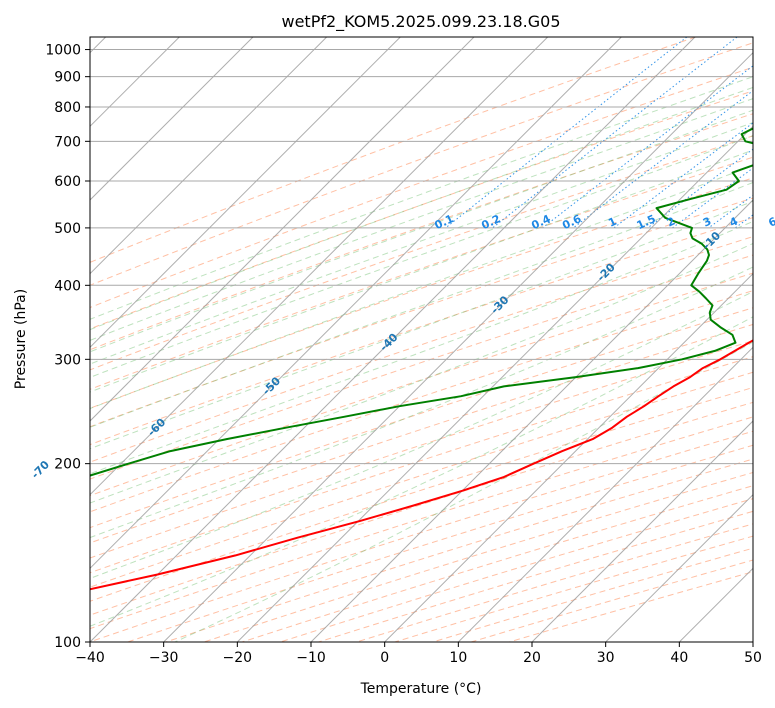 The height and width of the screenshot is (708, 775). Describe the element at coordinates (67, 229) in the screenshot. I see `y-tick-label: 500` at that location.